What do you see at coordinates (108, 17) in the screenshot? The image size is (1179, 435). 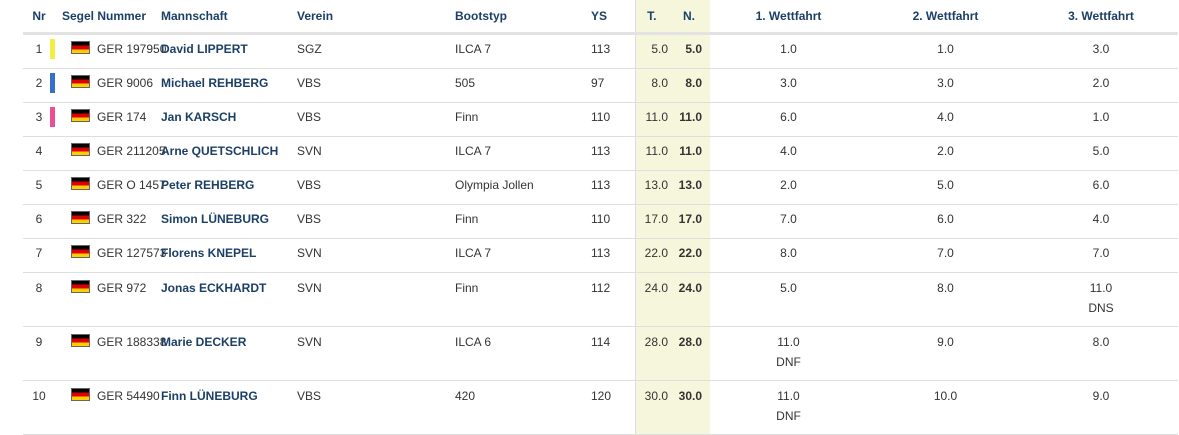 I see `col-segel-nummer: Segel Nummer` at bounding box center [108, 17].